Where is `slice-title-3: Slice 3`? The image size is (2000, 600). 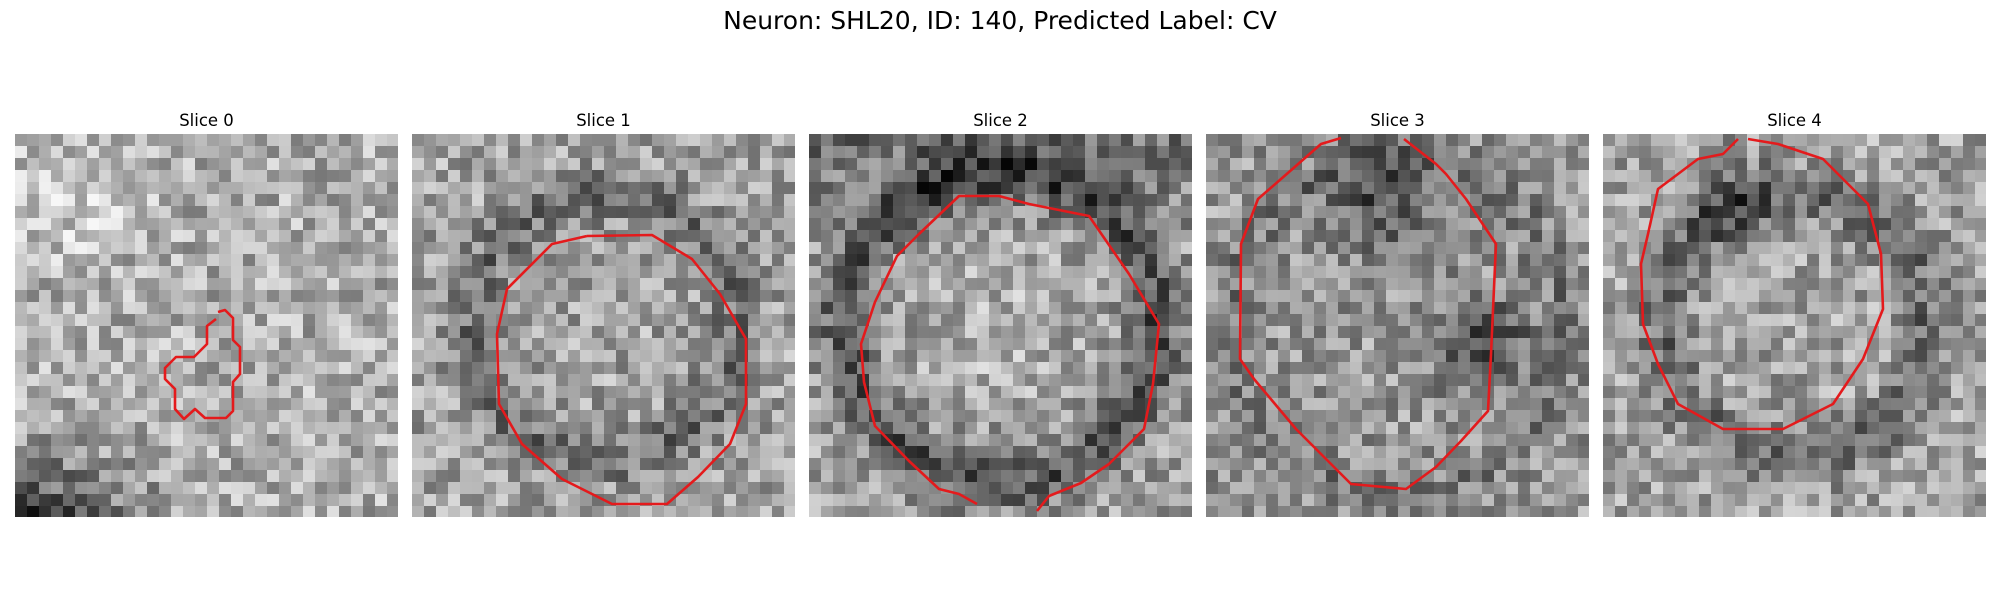
slice-title-3: Slice 3 is located at coordinates (1397, 120).